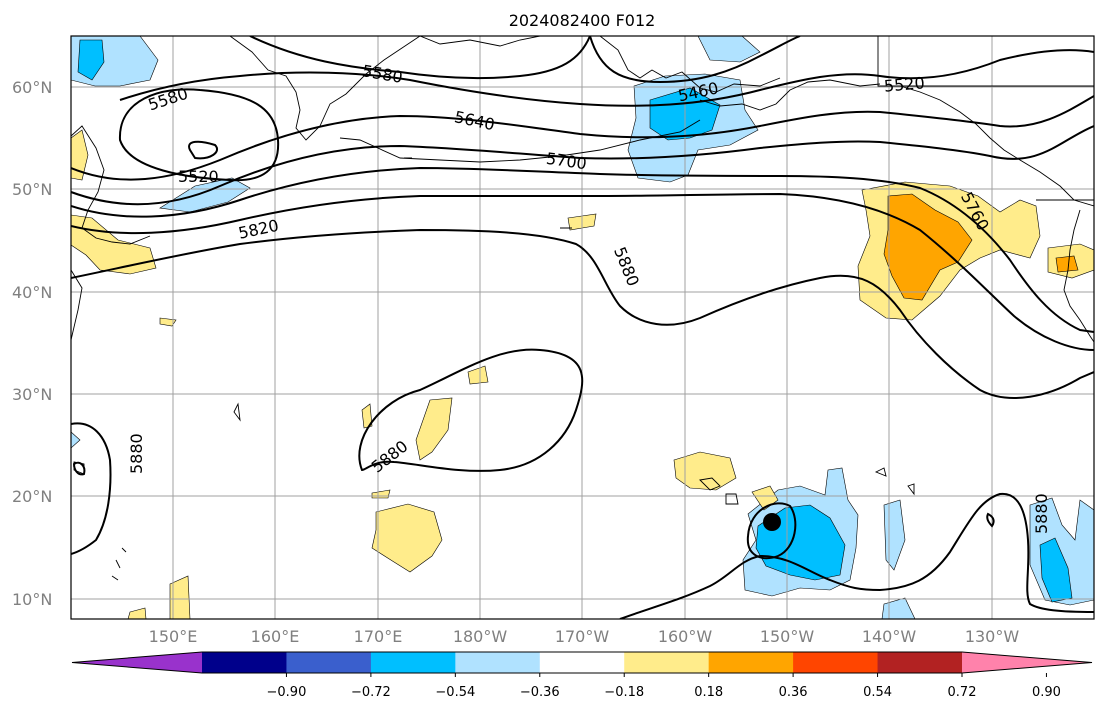 The height and width of the screenshot is (716, 1105). What do you see at coordinates (119, 564) in the screenshot?
I see `isl-marianas` at bounding box center [119, 564].